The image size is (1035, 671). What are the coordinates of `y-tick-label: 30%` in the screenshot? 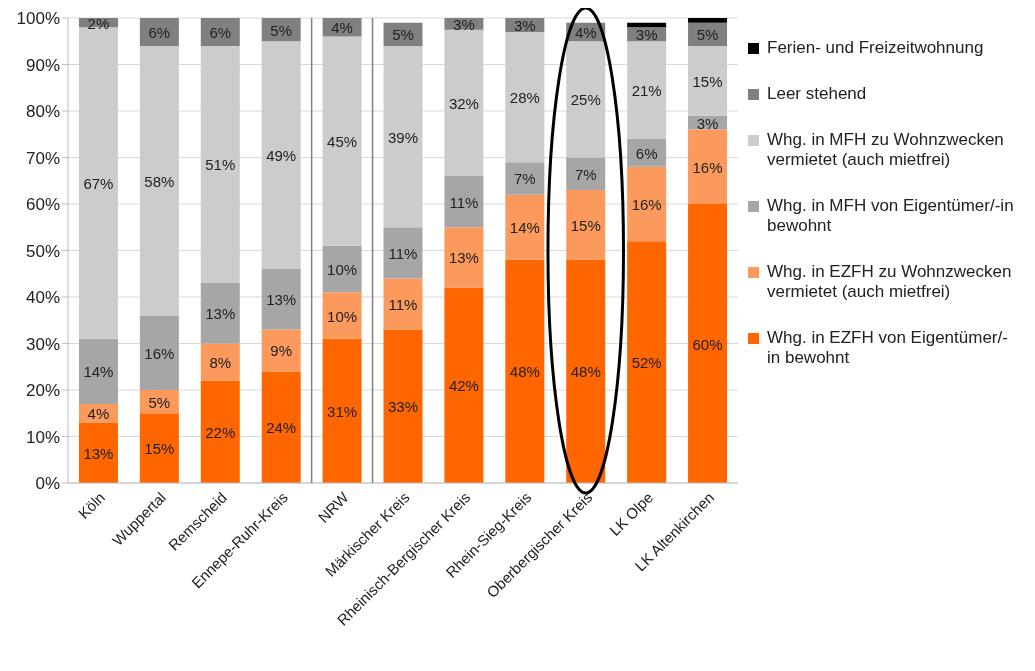 It's located at (42, 344).